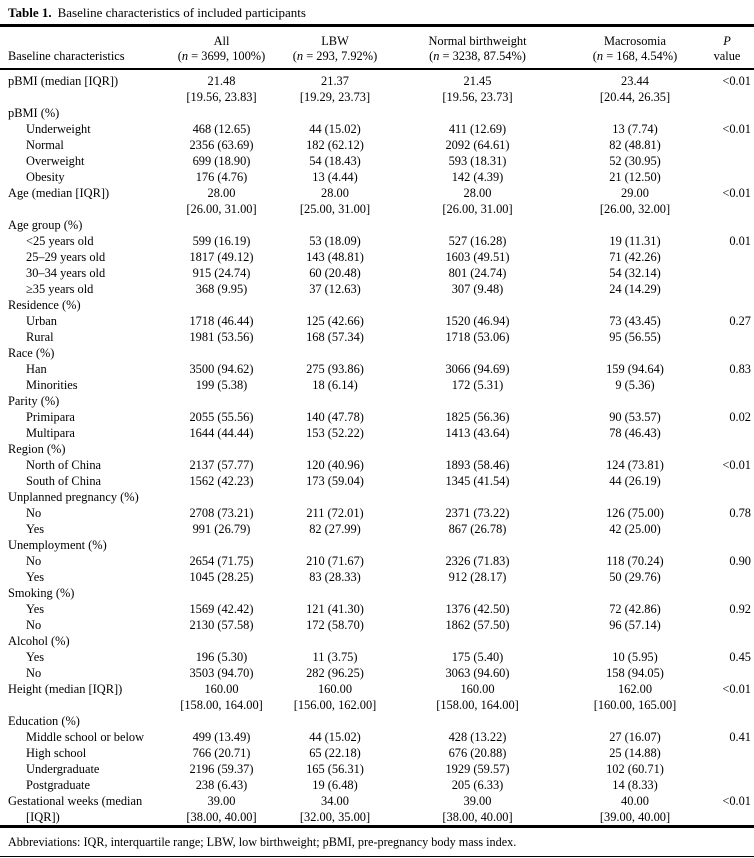 This screenshot has height=858, width=754. What do you see at coordinates (75, 809) in the screenshot?
I see `row-label: Gestational weeks (median [IQR])` at bounding box center [75, 809].